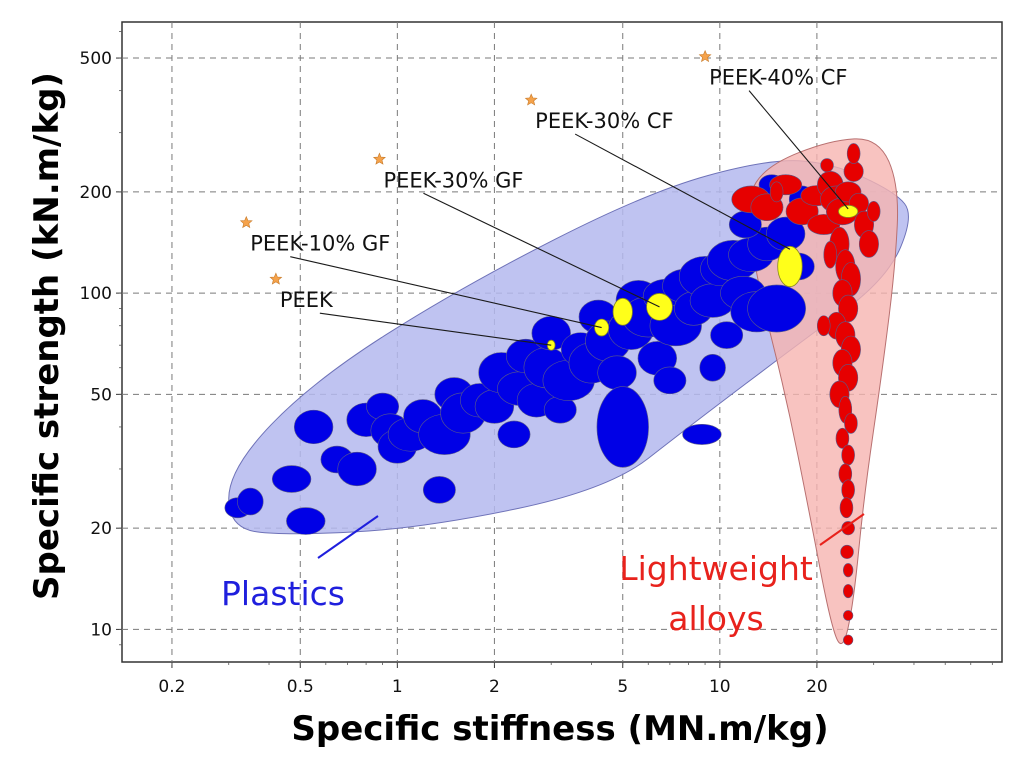 The image size is (1024, 768). What do you see at coordinates (101, 630) in the screenshot?
I see `y-tick-label: 10` at bounding box center [101, 630].